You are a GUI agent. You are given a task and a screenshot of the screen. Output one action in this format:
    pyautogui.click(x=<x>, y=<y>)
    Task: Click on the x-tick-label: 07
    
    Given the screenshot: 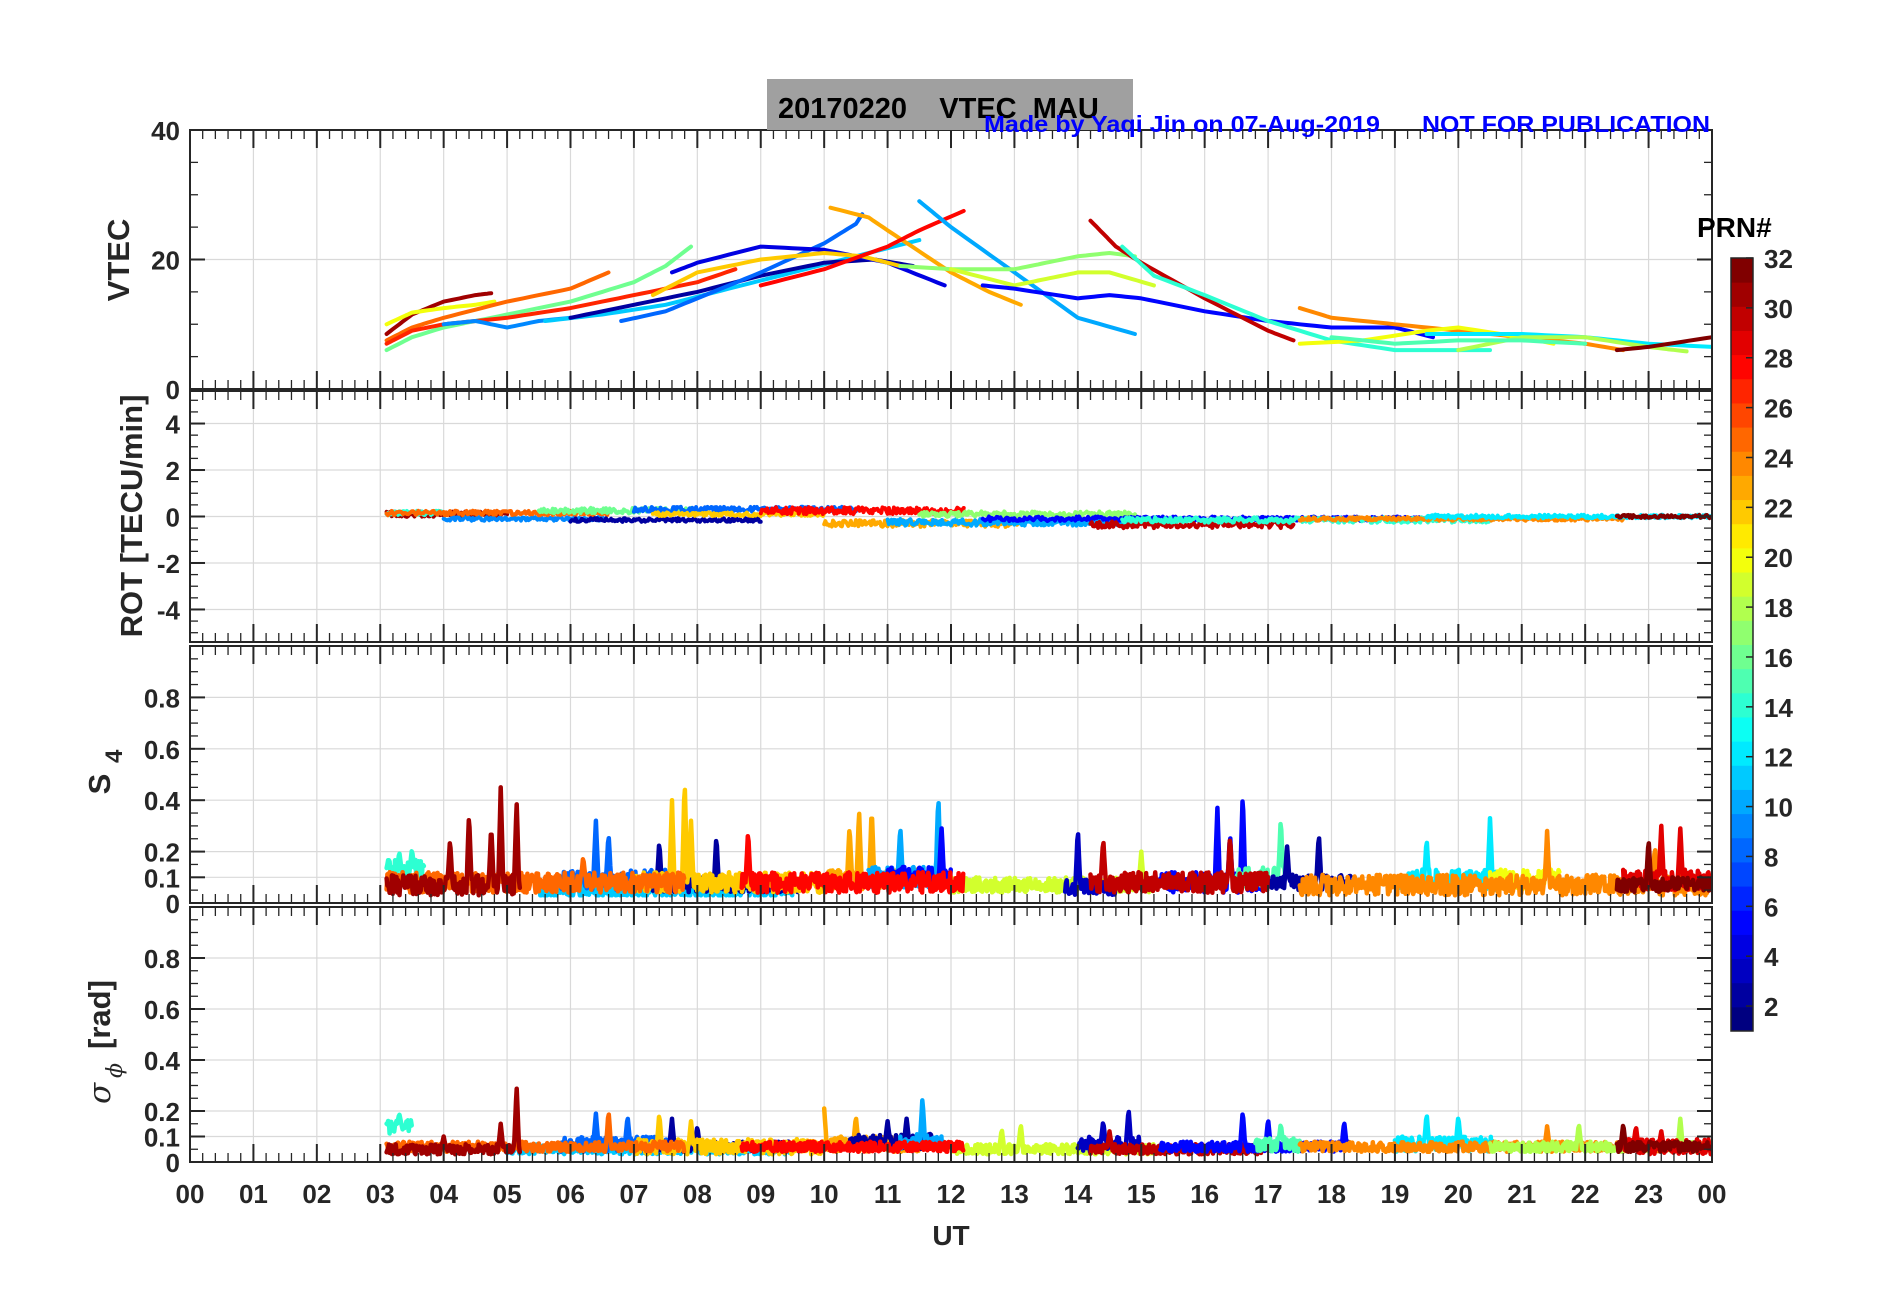 What is the action you would take?
    pyautogui.click(x=633, y=1194)
    